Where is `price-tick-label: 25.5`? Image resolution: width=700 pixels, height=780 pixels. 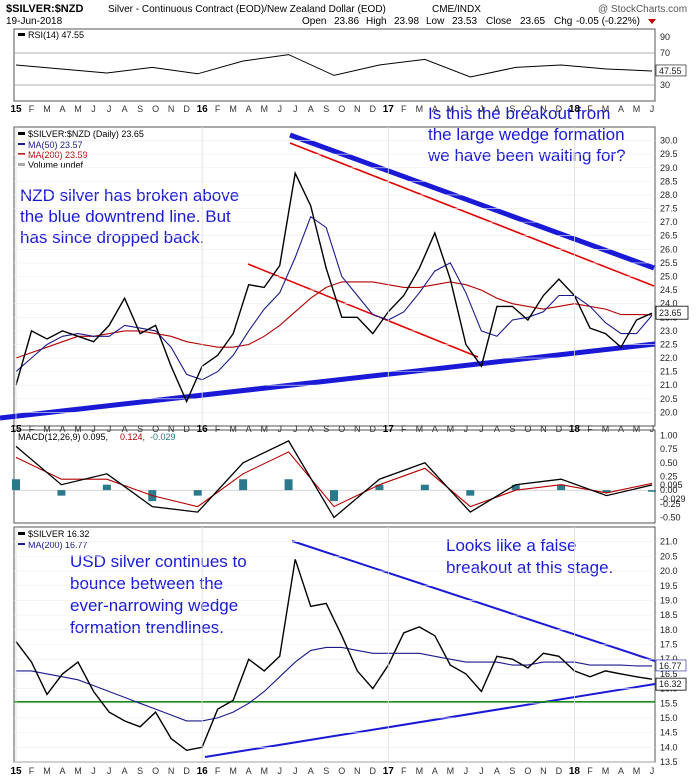
price-tick-label: 25.5 is located at coordinates (669, 263).